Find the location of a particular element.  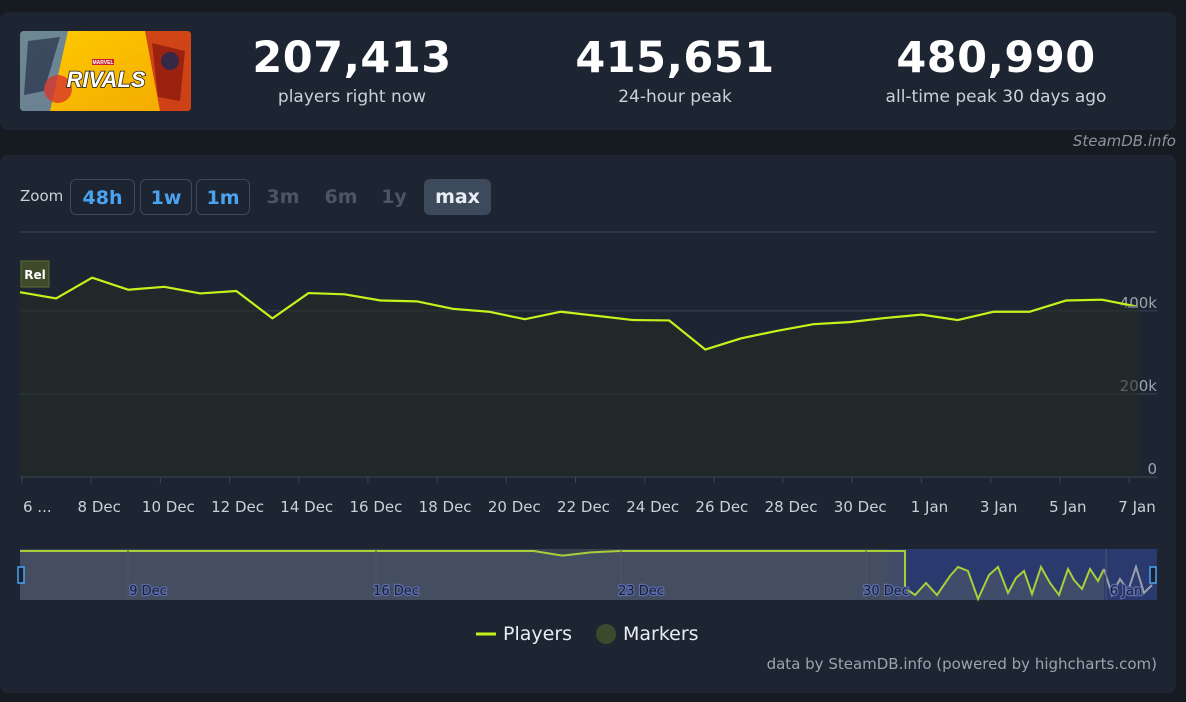

x-tick-label: 8 Dec is located at coordinates (99, 507).